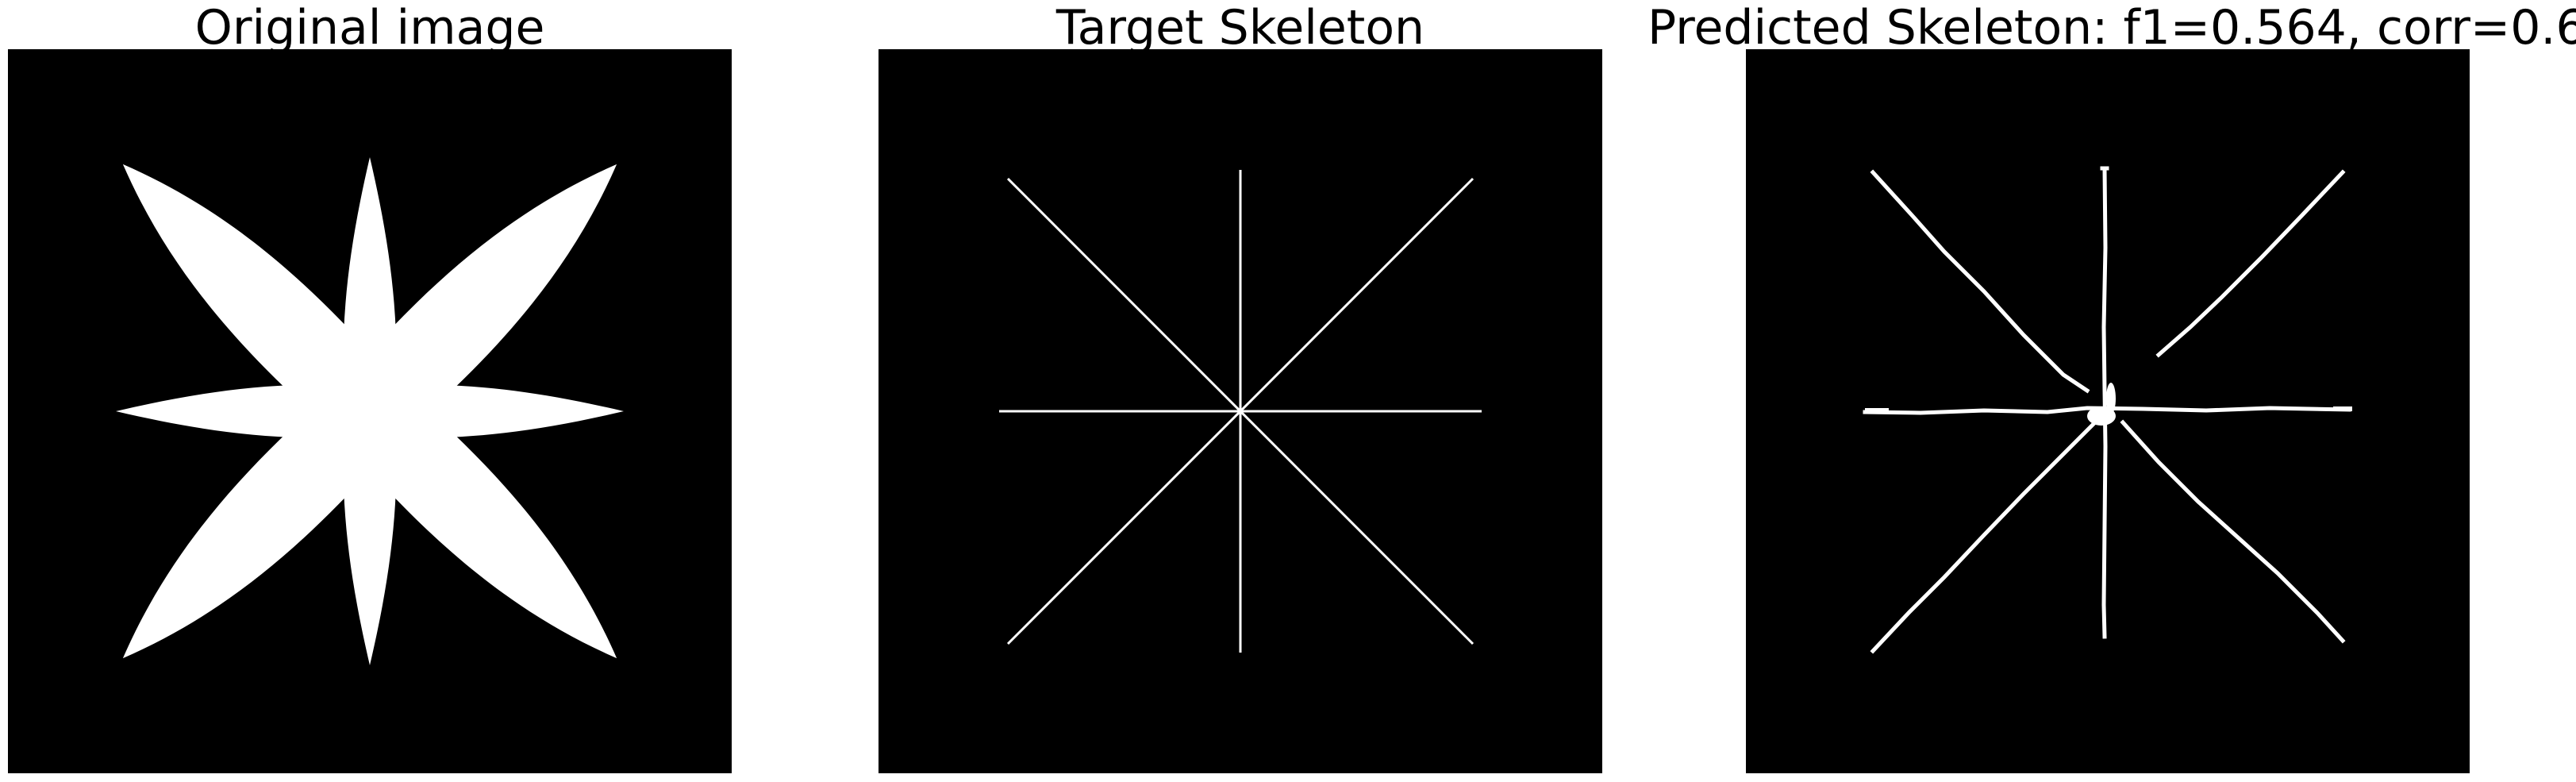  I want to click on predicted-skeleton-image, so click(2107, 410).